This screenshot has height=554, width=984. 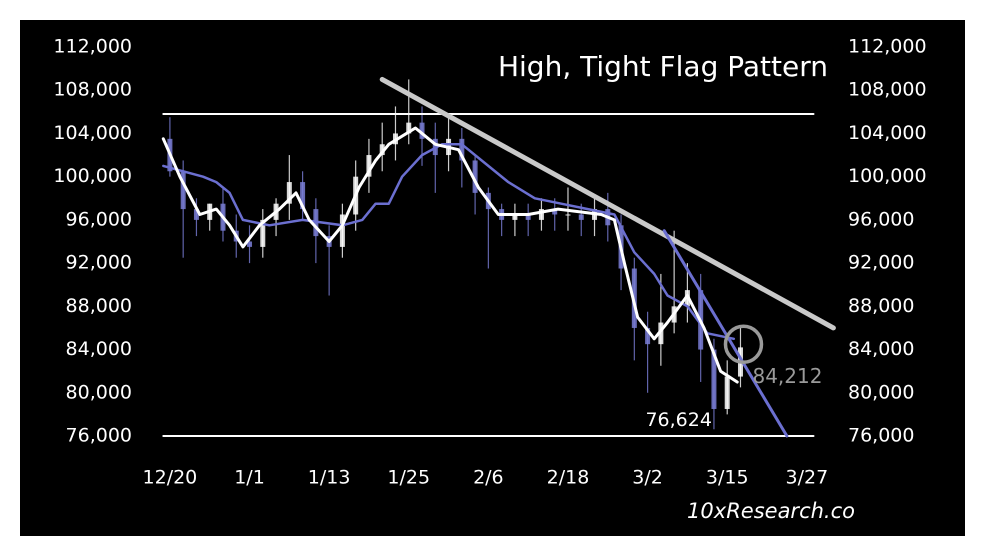 What do you see at coordinates (99, 219) in the screenshot?
I see `y-tick-label: 96,000` at bounding box center [99, 219].